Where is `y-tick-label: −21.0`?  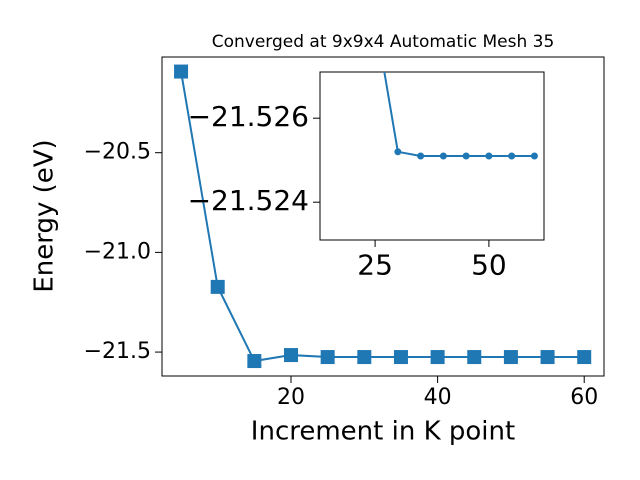
y-tick-label: −21.0 is located at coordinates (117, 251).